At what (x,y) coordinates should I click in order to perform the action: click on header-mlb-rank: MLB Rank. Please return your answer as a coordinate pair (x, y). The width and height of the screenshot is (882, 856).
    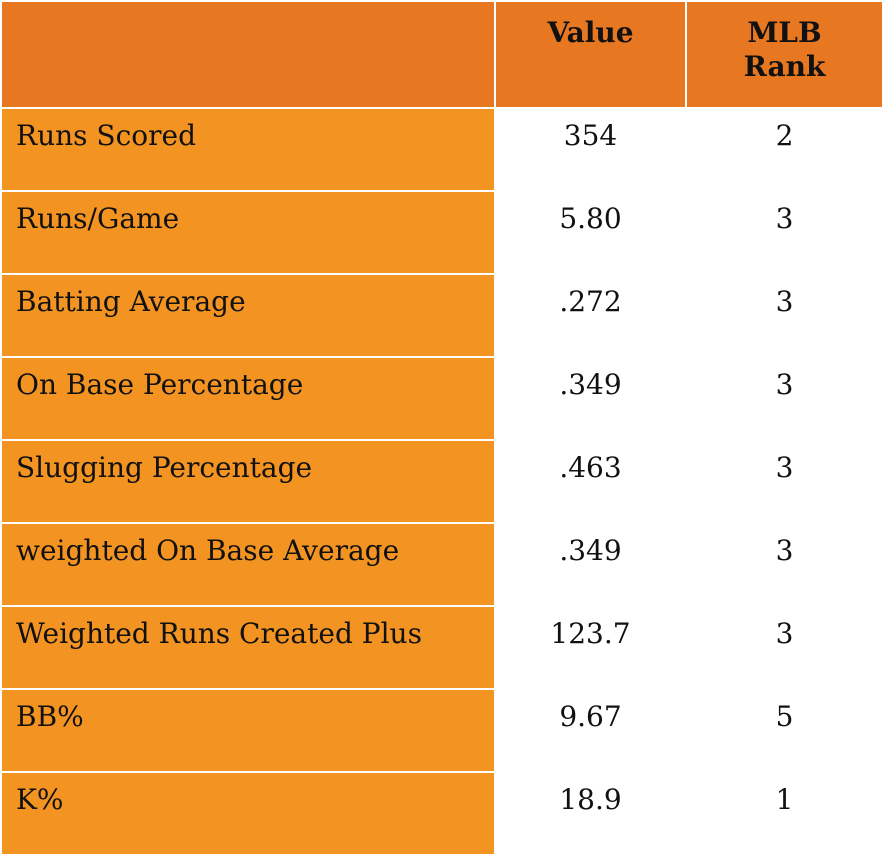
    Looking at the image, I should click on (783, 54).